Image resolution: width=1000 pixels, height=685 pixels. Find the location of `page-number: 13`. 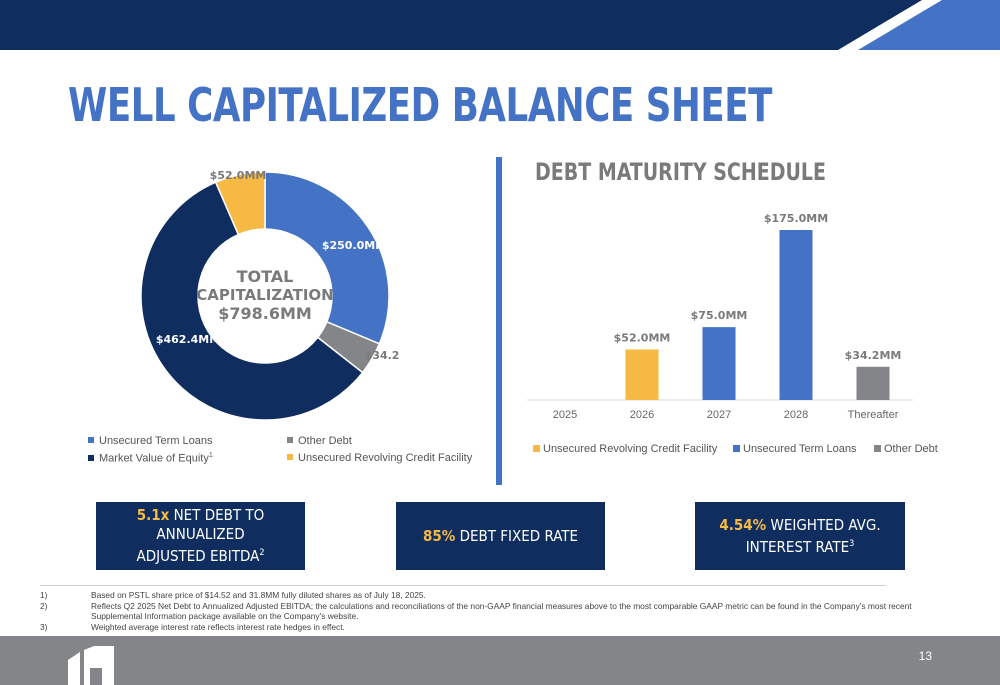

page-number: 13 is located at coordinates (925, 656).